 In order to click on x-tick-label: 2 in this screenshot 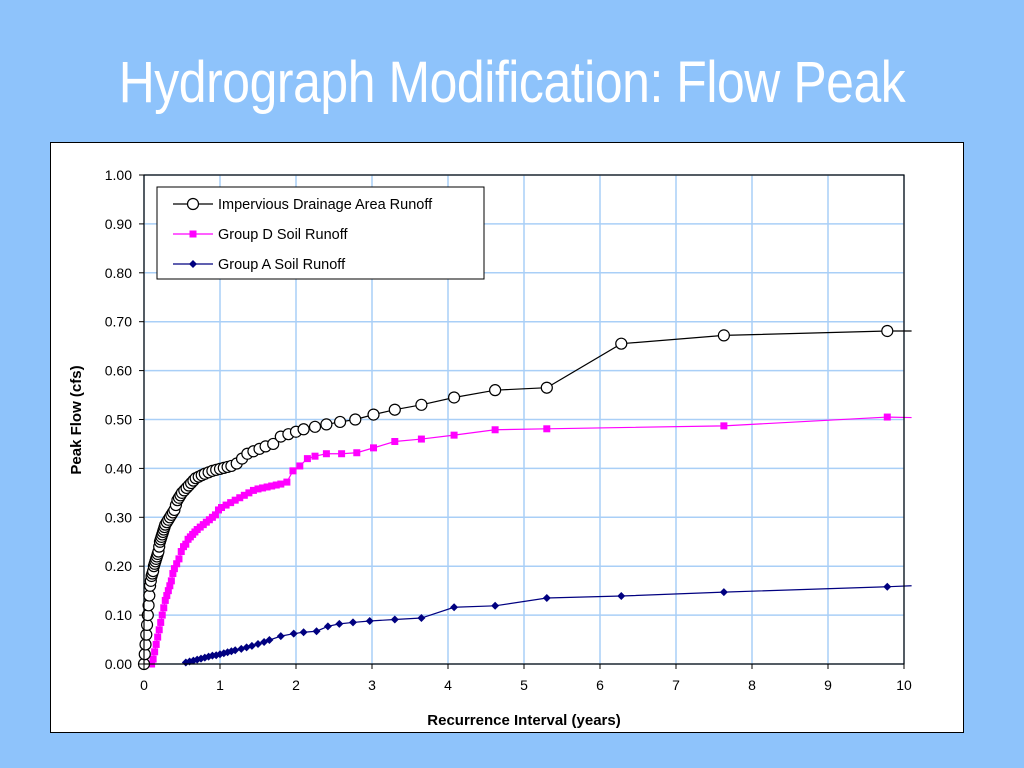, I will do `click(296, 685)`.